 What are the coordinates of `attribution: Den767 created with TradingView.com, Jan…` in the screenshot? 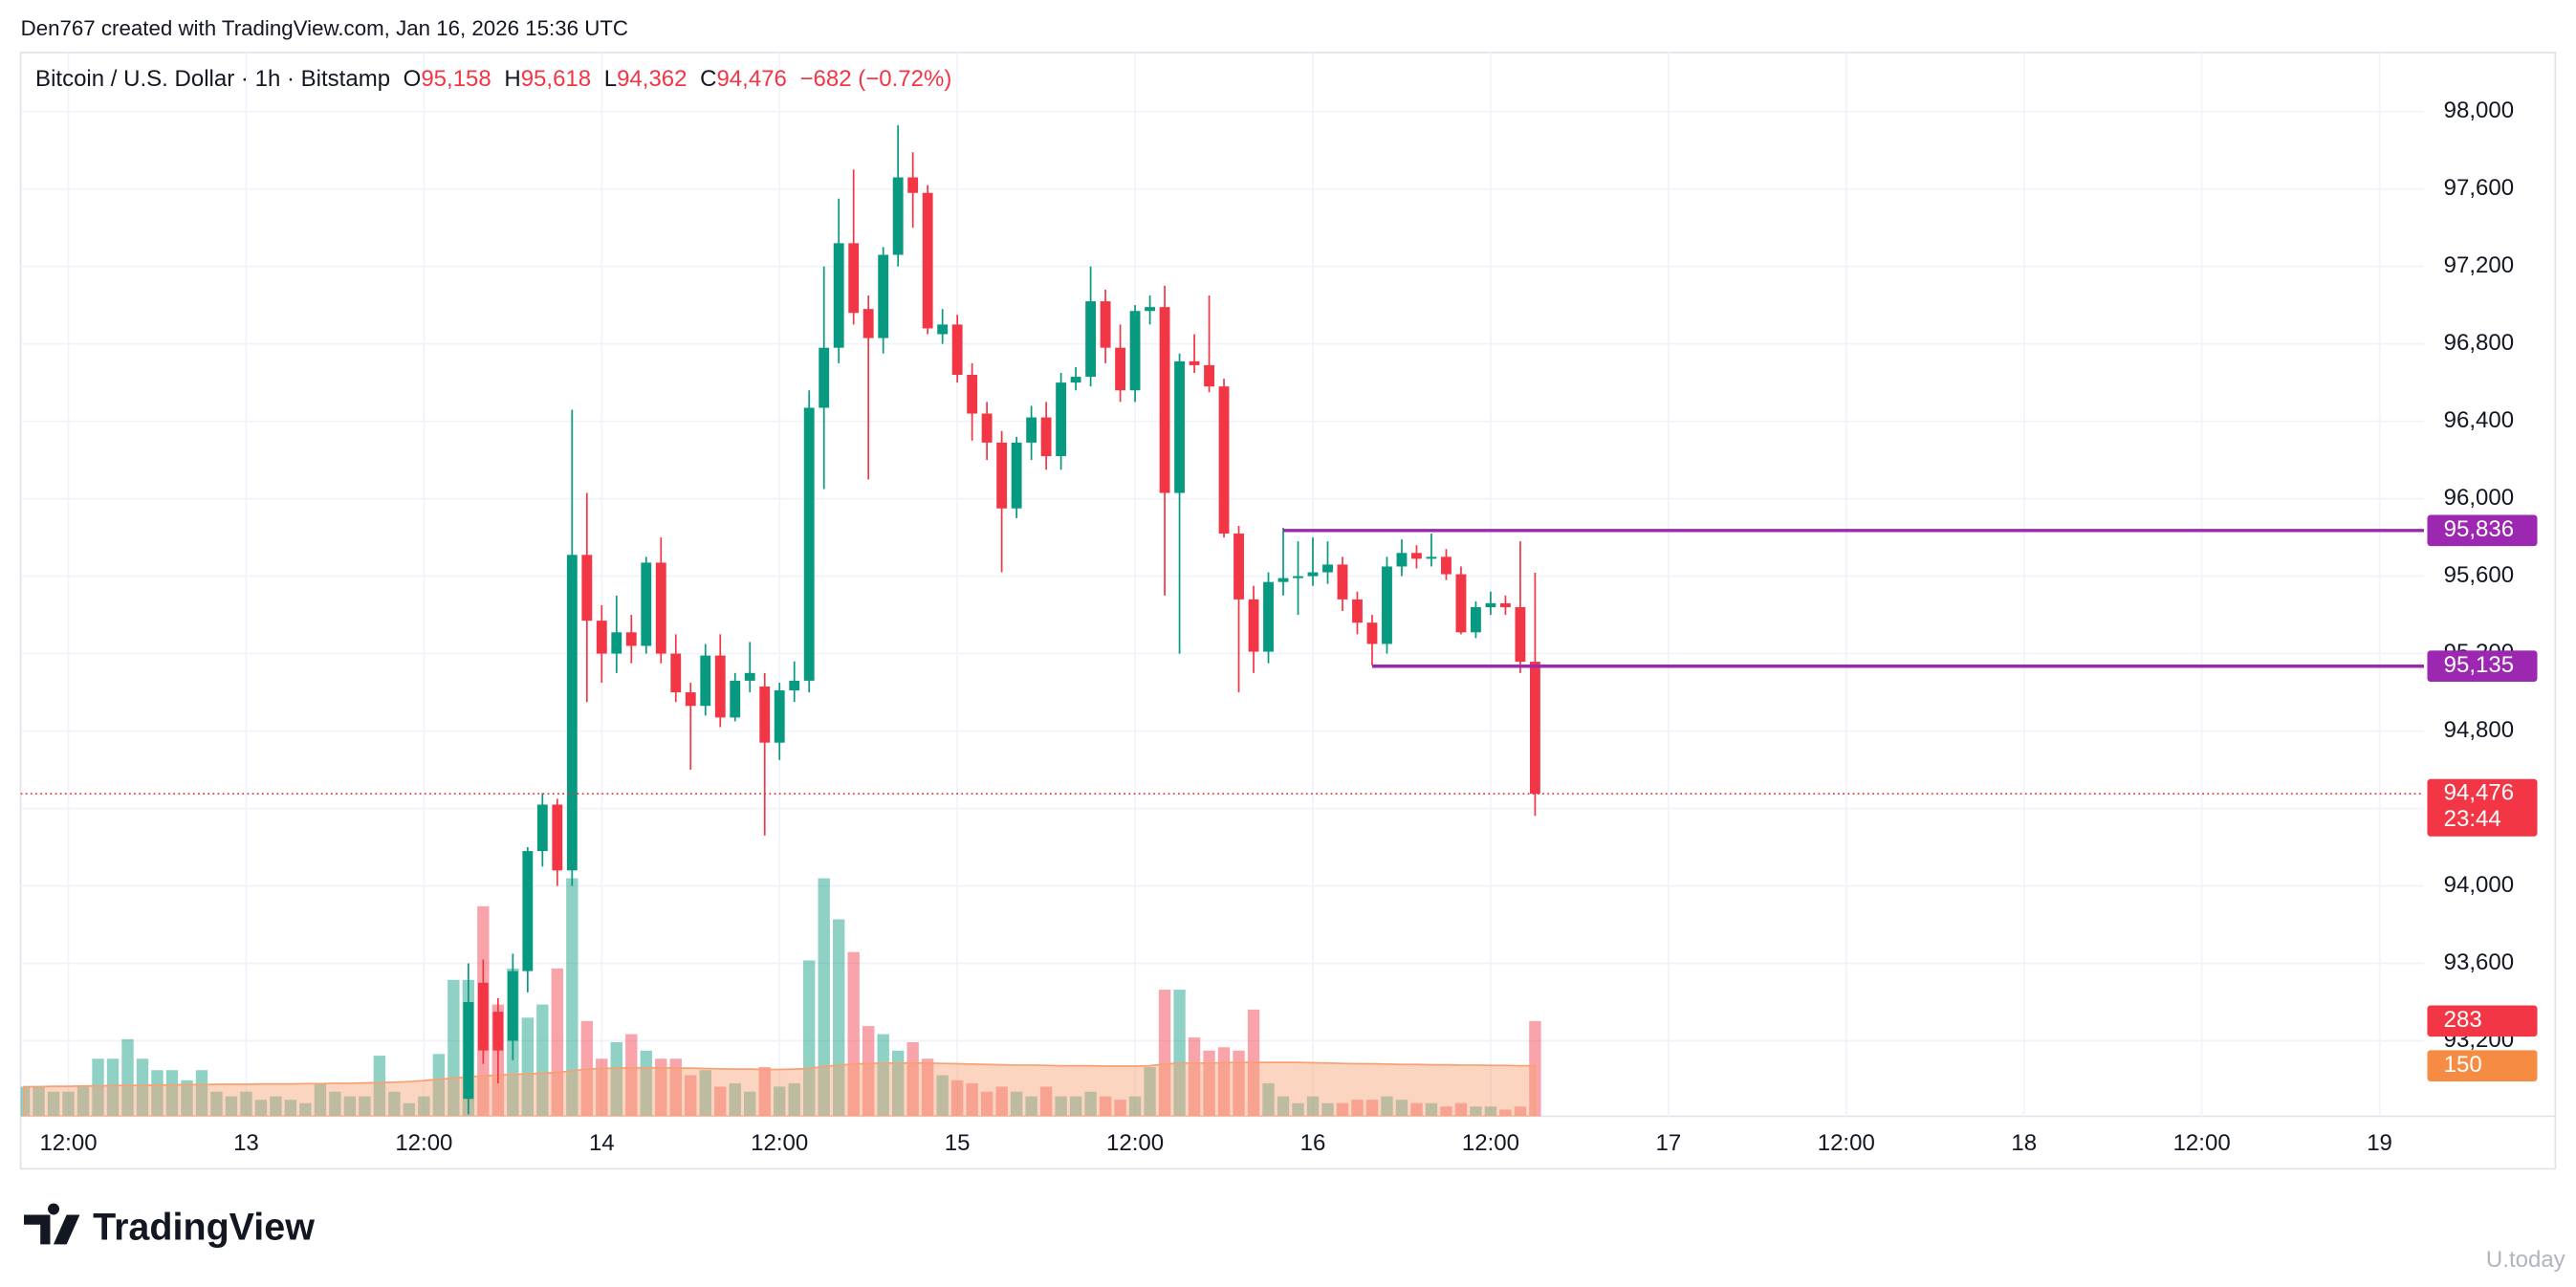 It's located at (324, 28).